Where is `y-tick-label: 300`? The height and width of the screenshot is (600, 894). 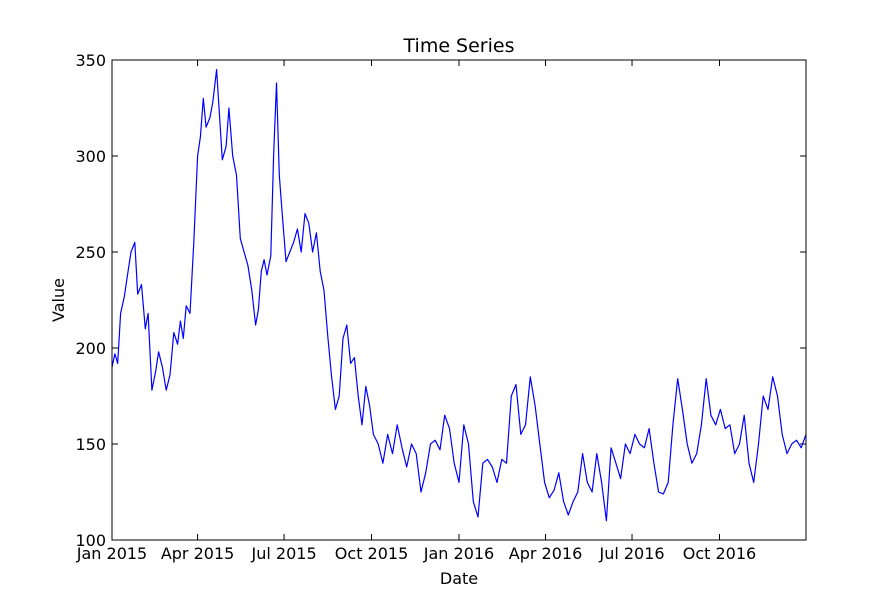
y-tick-label: 300 is located at coordinates (90, 156).